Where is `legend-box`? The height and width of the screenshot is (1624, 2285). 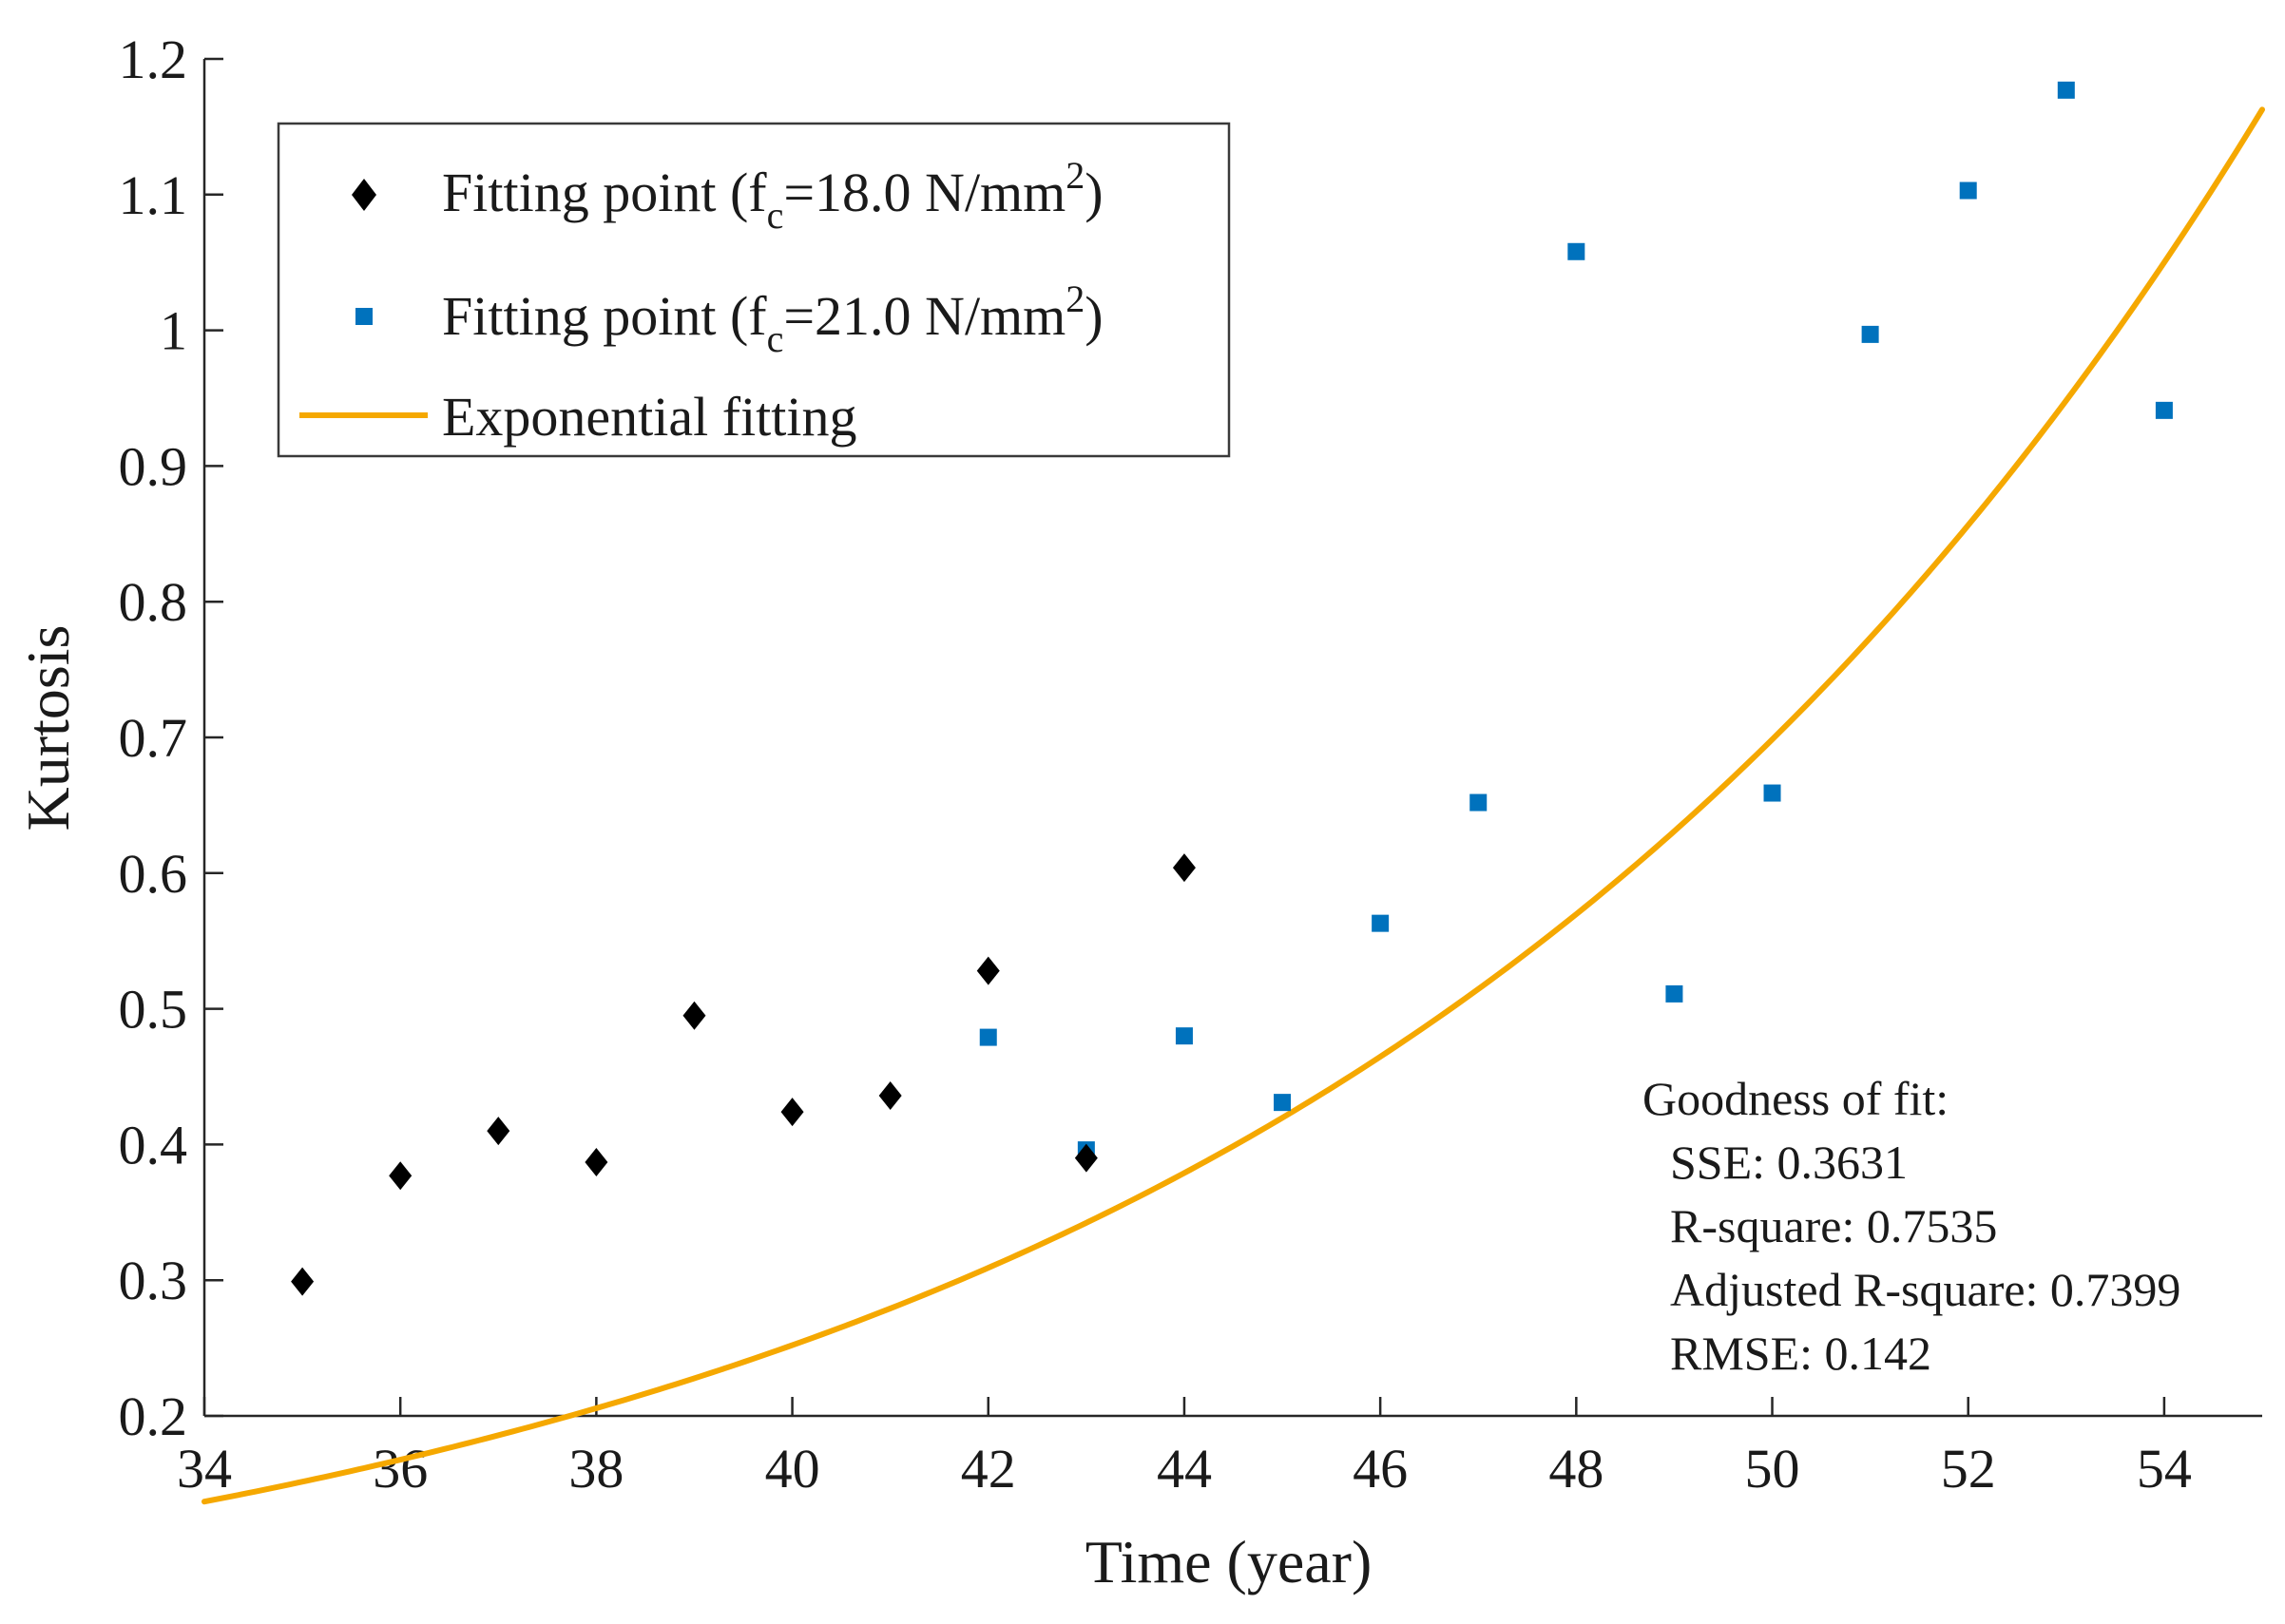 legend-box is located at coordinates (754, 290).